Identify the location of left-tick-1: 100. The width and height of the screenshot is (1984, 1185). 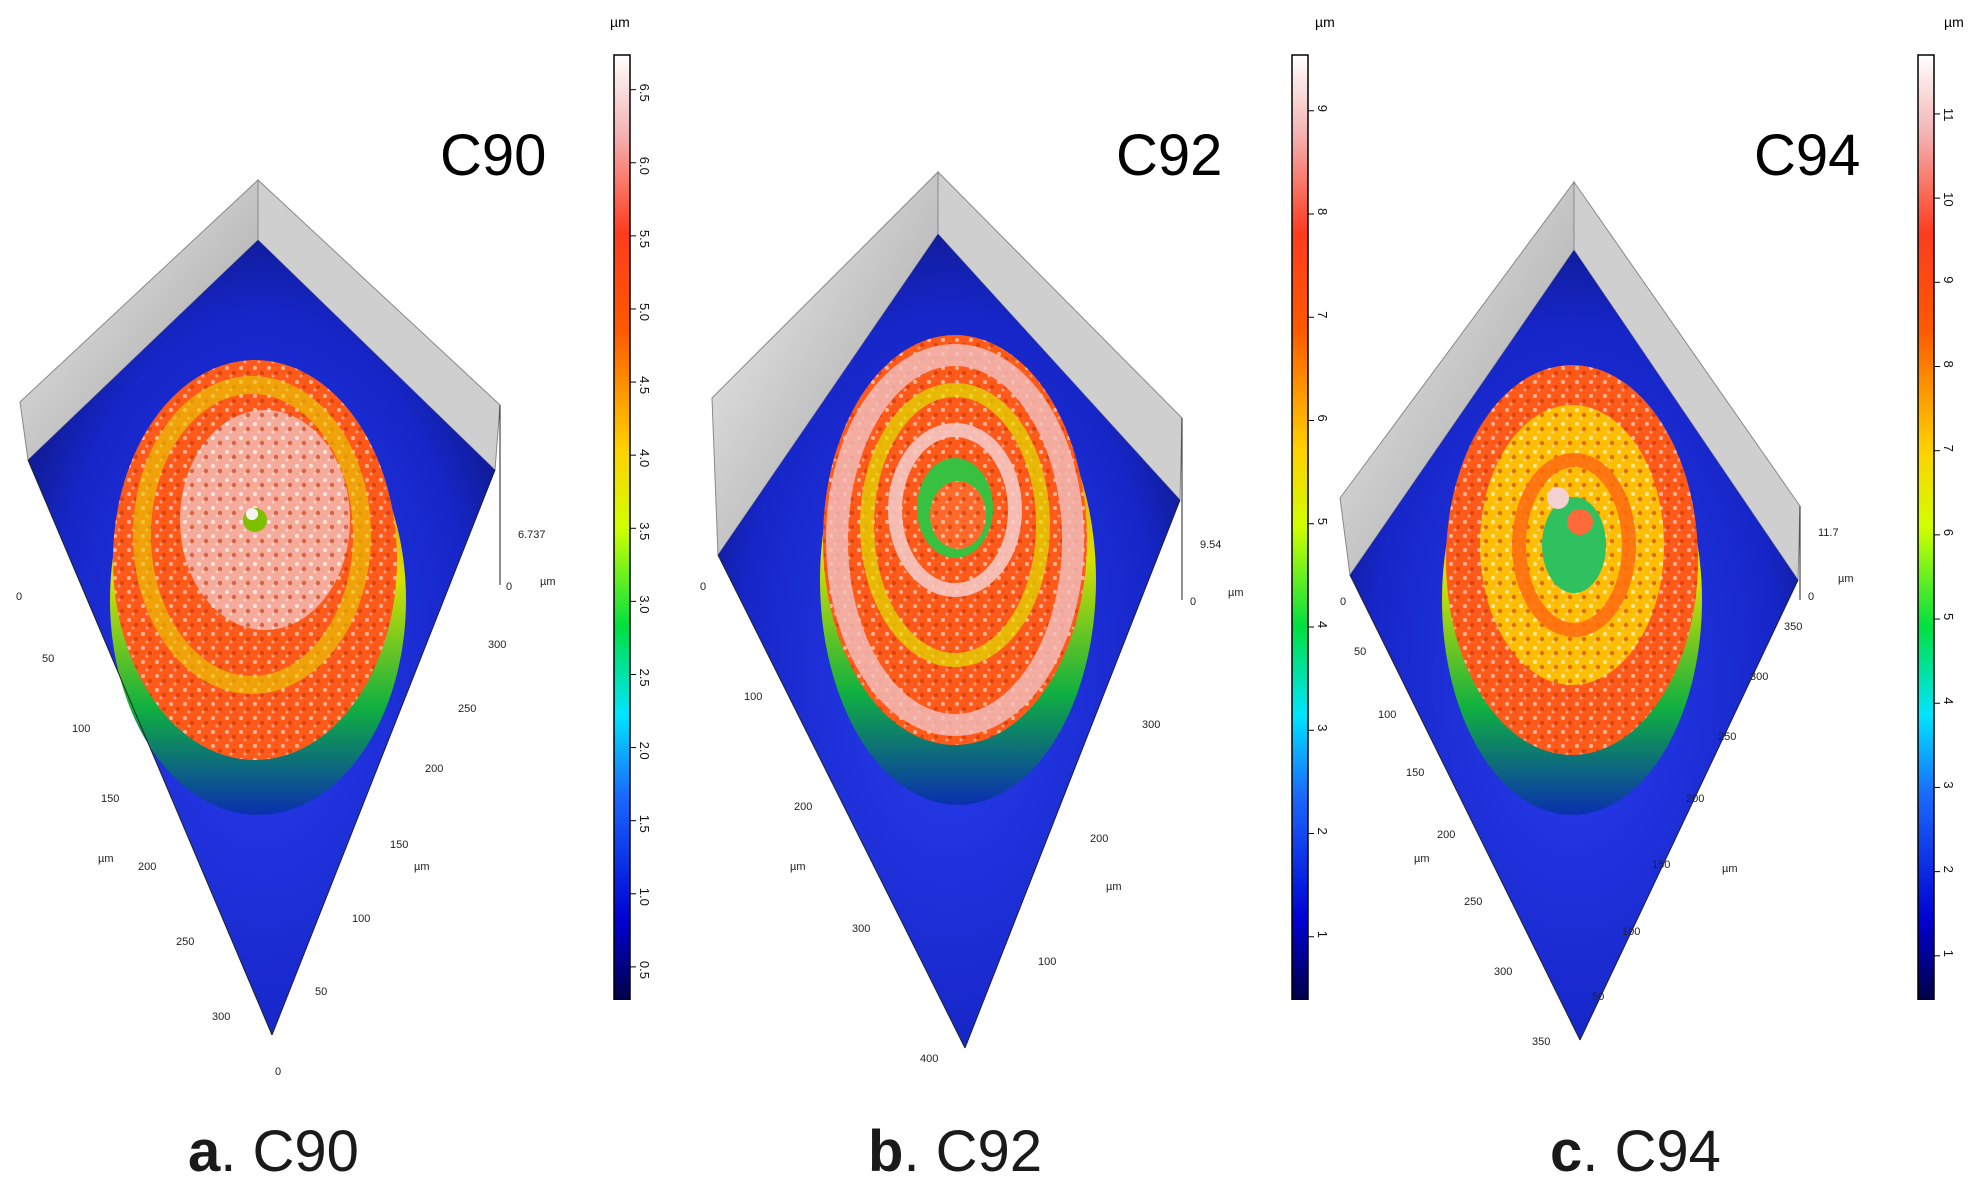
(753, 697).